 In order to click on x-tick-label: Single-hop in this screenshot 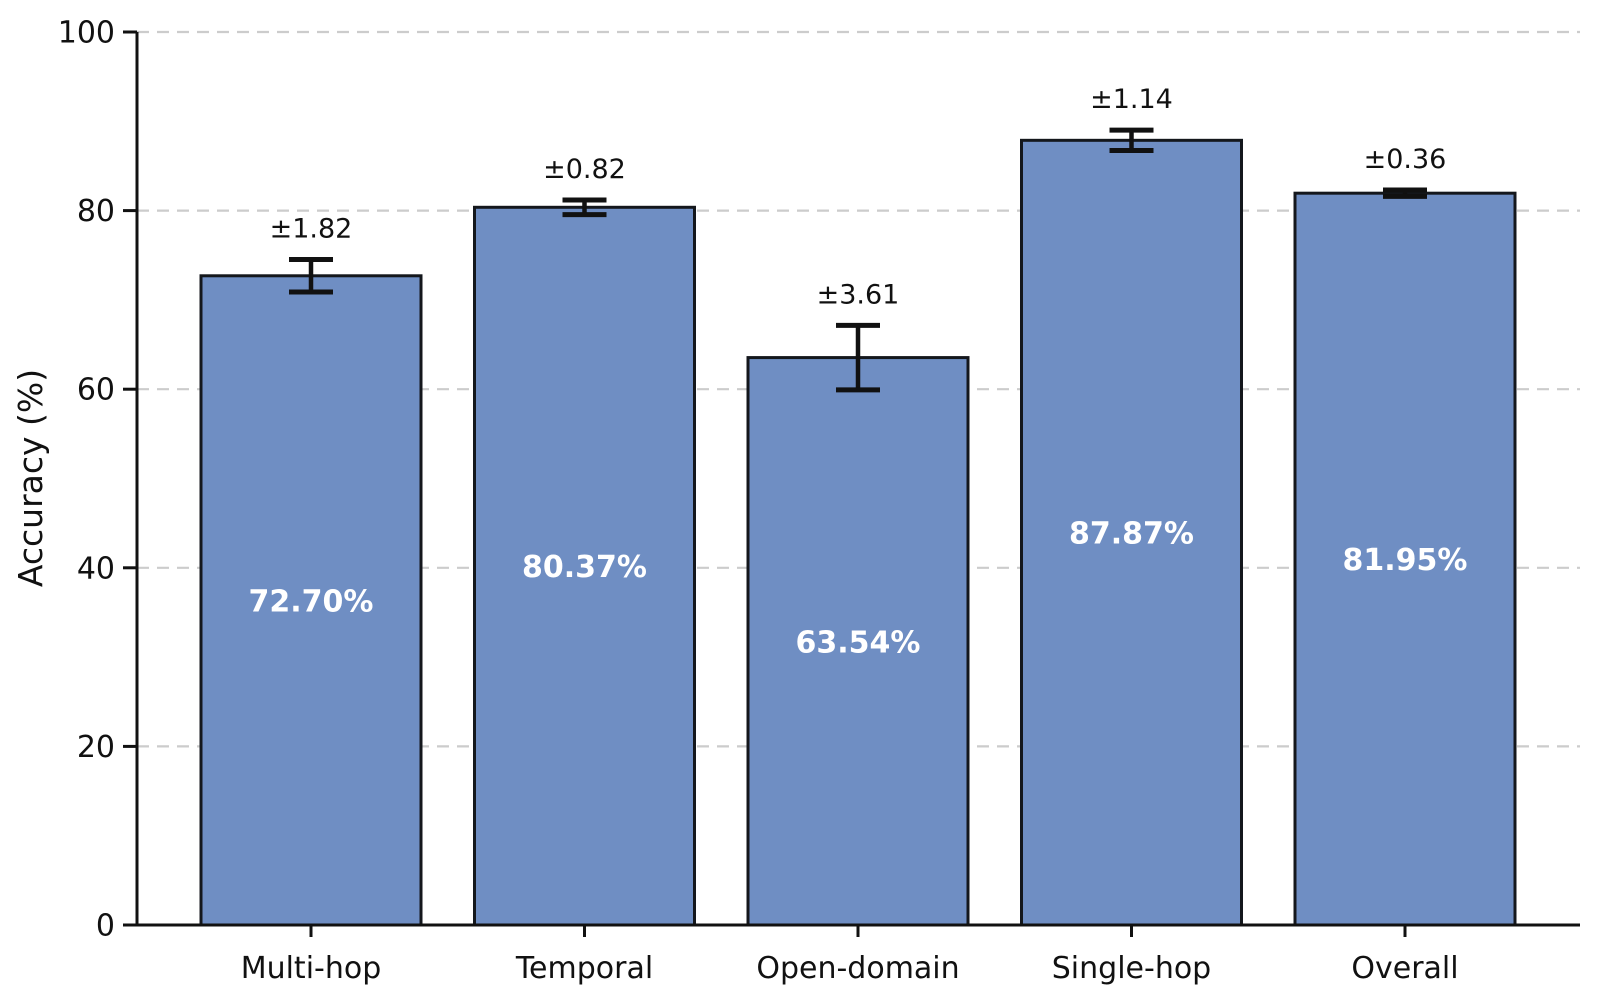, I will do `click(1131, 968)`.